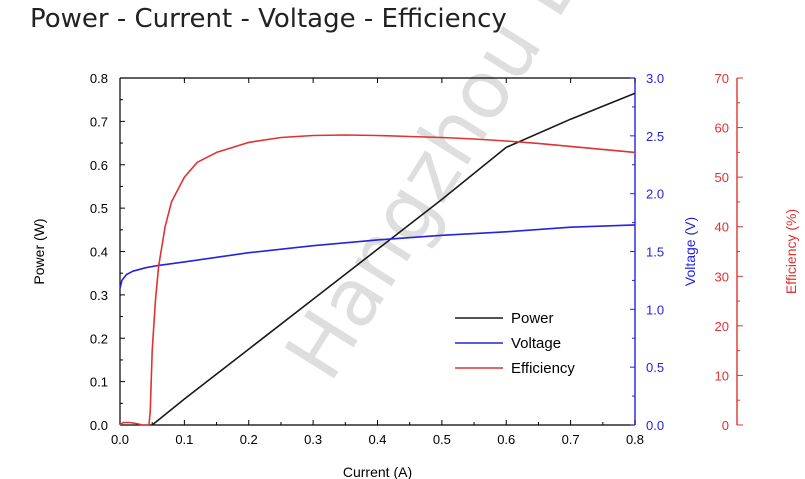 This screenshot has width=805, height=479. I want to click on legend-label-power: Power, so click(532, 318).